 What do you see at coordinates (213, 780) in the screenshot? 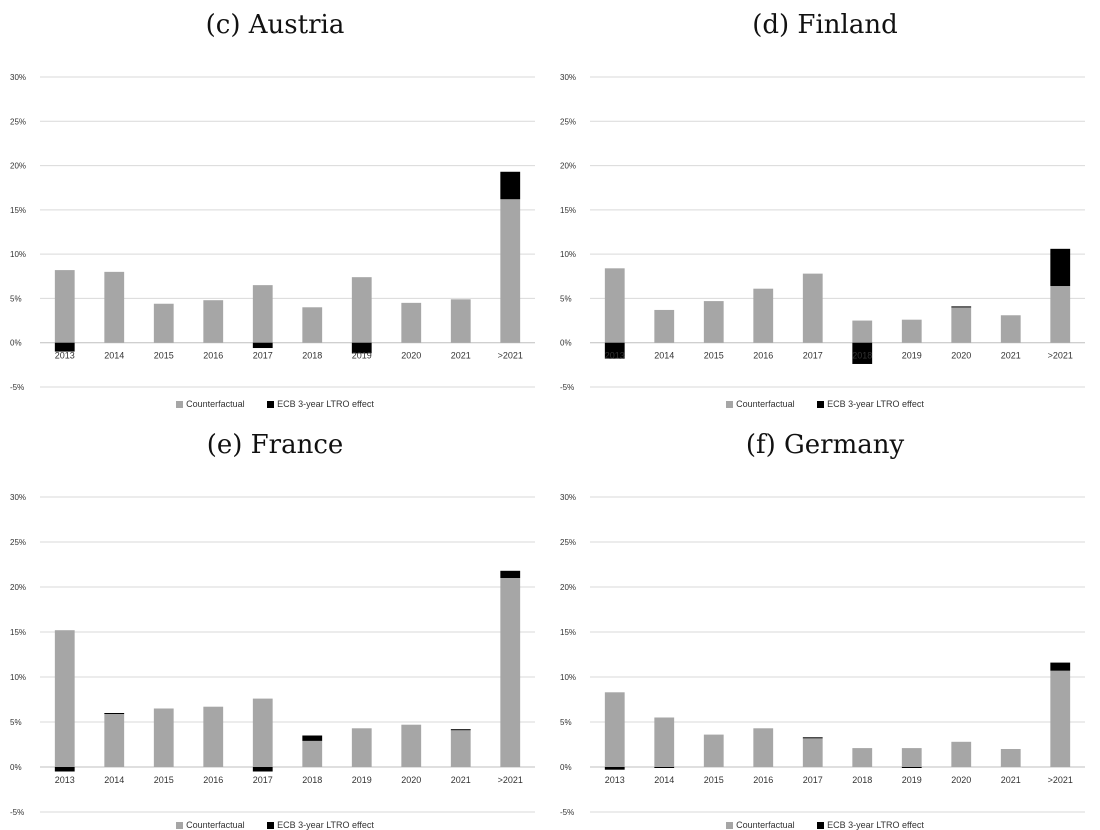
I see `x-tick-label: 2016` at bounding box center [213, 780].